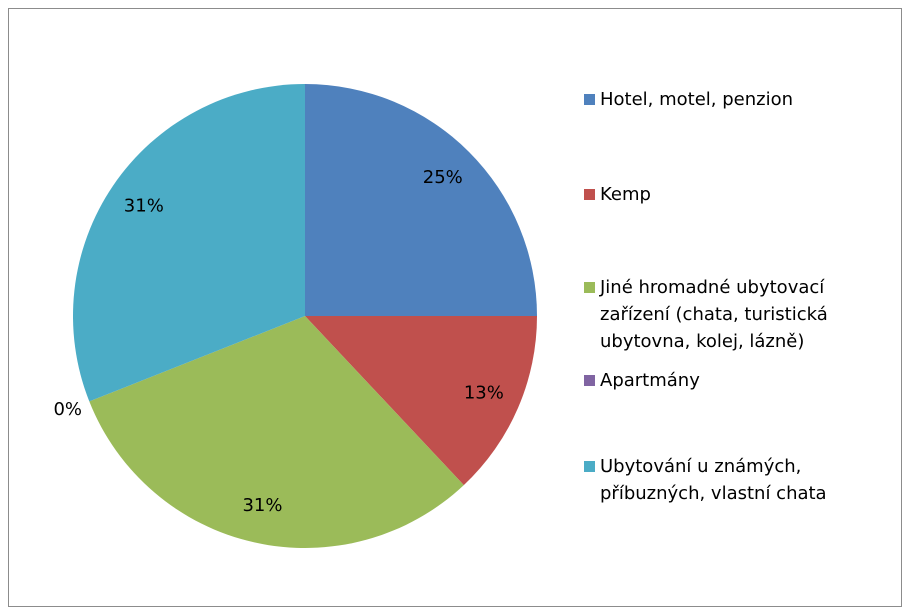 The width and height of the screenshot is (910, 615). I want to click on legend-item: Kemp, so click(734, 194).